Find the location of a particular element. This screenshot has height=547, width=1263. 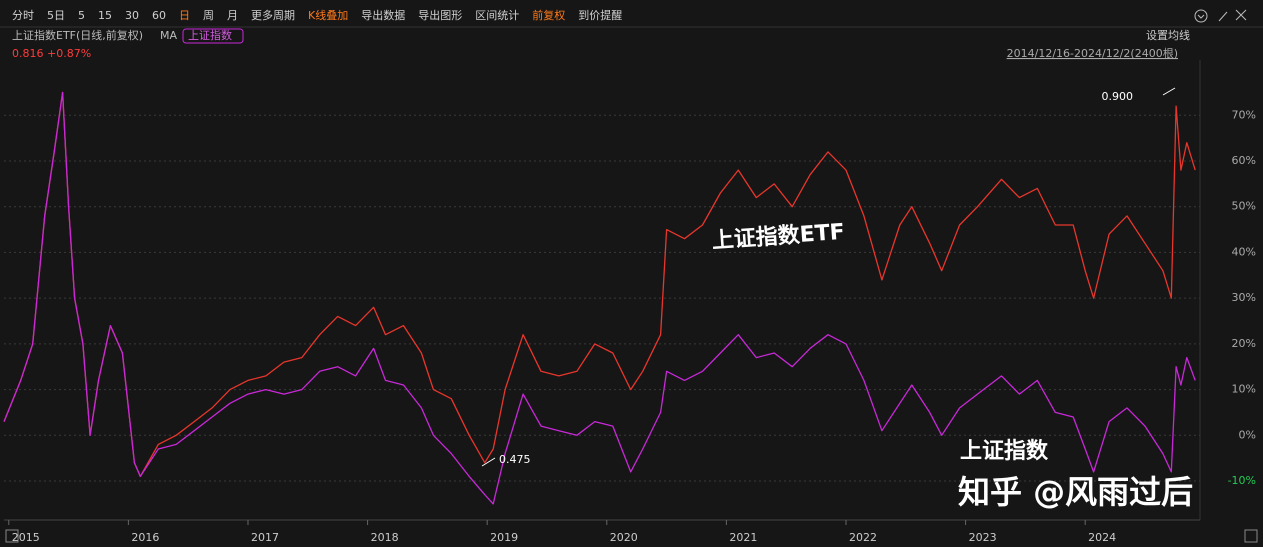

series-name: 上证指数ETF(日线,前复权) is located at coordinates (77, 35).